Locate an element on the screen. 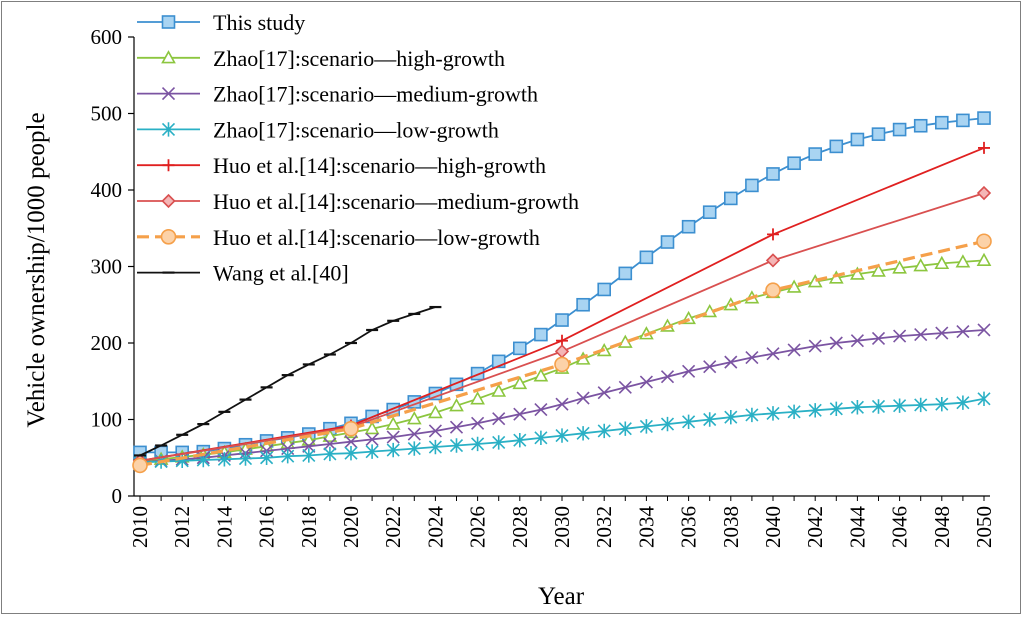 The width and height of the screenshot is (1024, 617). y-tick-label: 500 is located at coordinates (107, 114).